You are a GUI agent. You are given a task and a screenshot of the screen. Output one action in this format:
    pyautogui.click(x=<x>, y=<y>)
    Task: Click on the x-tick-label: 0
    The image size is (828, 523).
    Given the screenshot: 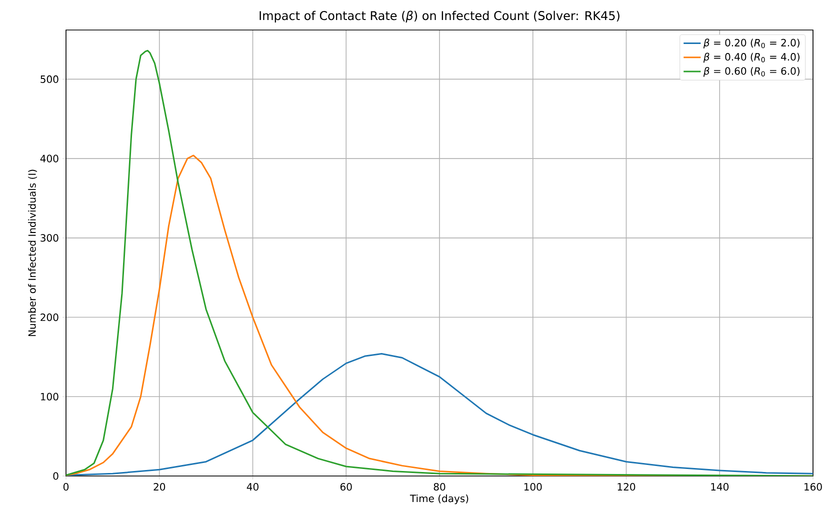 What is the action you would take?
    pyautogui.click(x=66, y=487)
    